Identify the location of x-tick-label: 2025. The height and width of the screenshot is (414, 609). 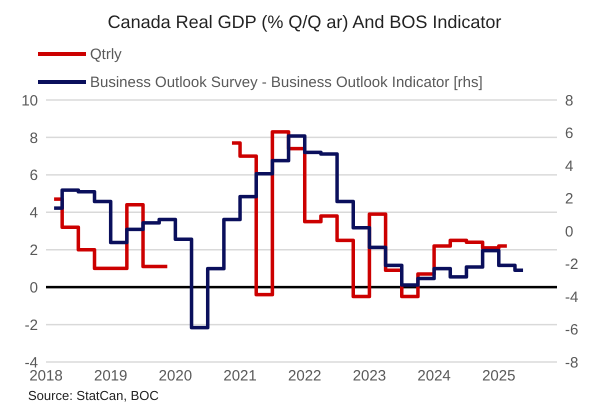
(499, 376).